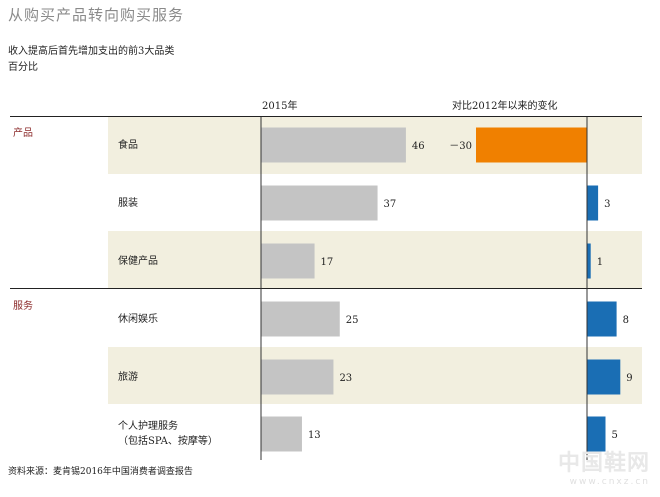 The image size is (660, 497). I want to click on series-header-change: 对比2012年以来的变化, so click(505, 106).